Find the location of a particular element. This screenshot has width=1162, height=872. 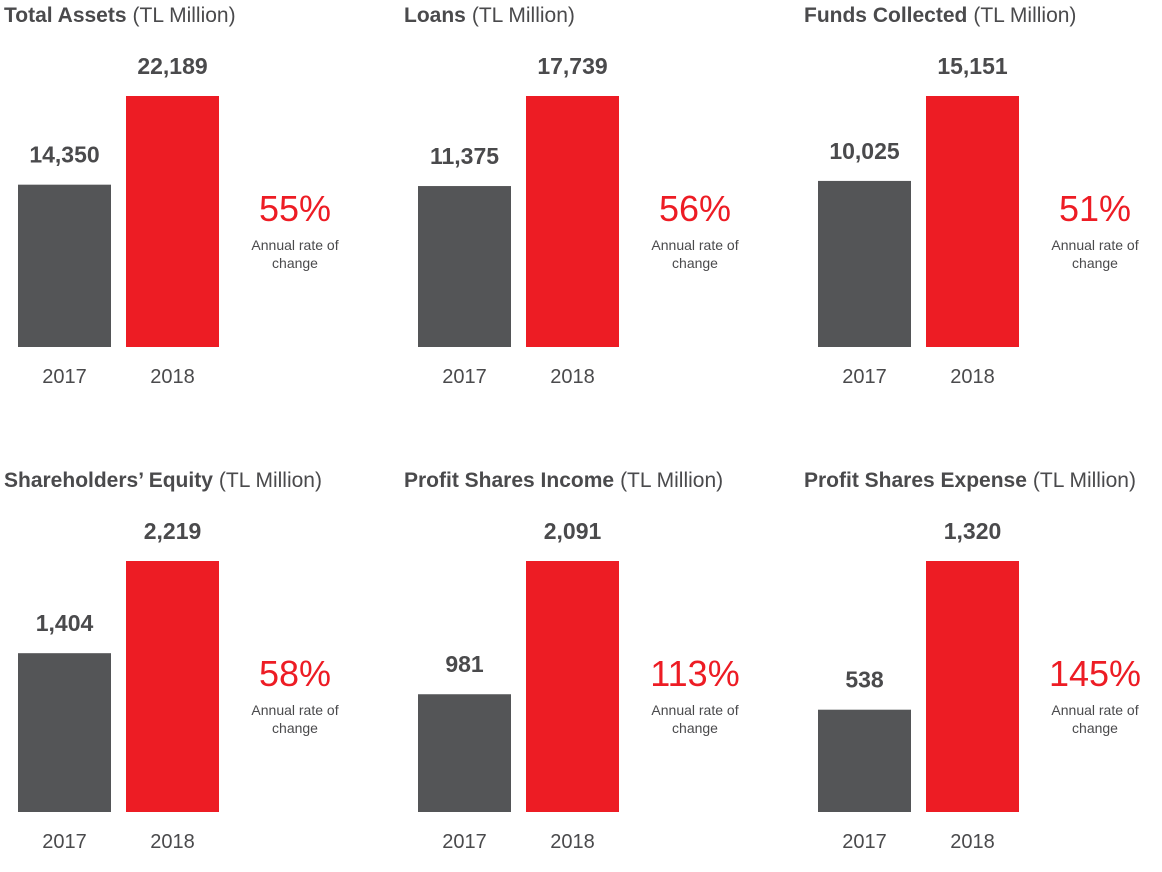

chart-title-name: Shareholders’ Equity is located at coordinates (108, 480).